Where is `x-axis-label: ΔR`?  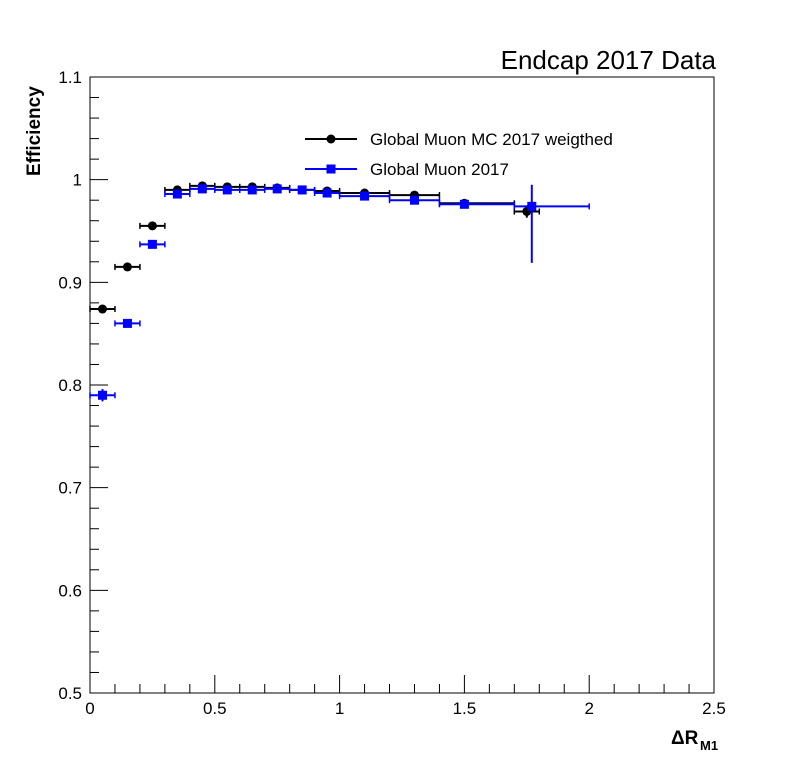
x-axis-label: ΔR is located at coordinates (685, 738).